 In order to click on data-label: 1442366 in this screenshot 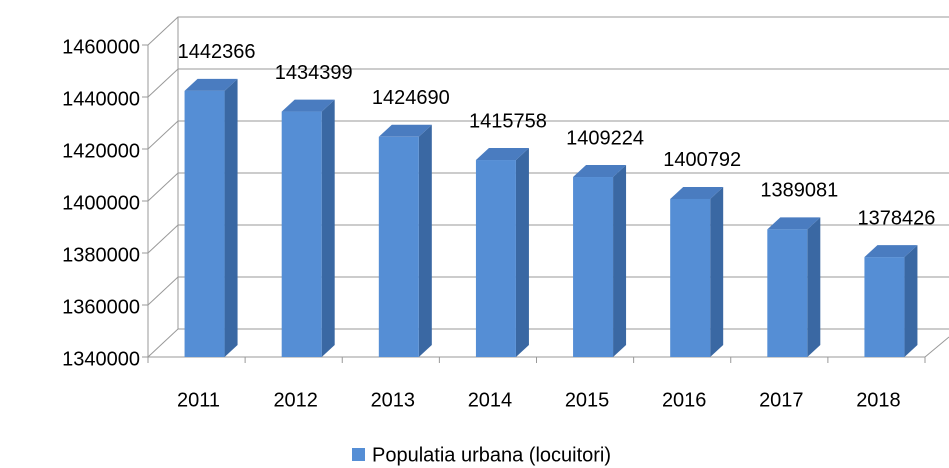, I will do `click(217, 52)`.